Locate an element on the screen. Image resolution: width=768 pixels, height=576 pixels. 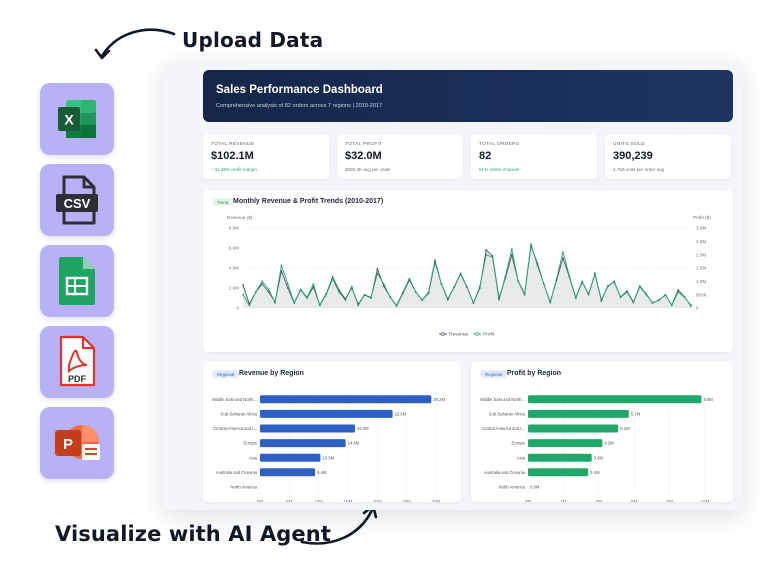
y2-tick-label: 2.5M is located at coordinates (701, 241).